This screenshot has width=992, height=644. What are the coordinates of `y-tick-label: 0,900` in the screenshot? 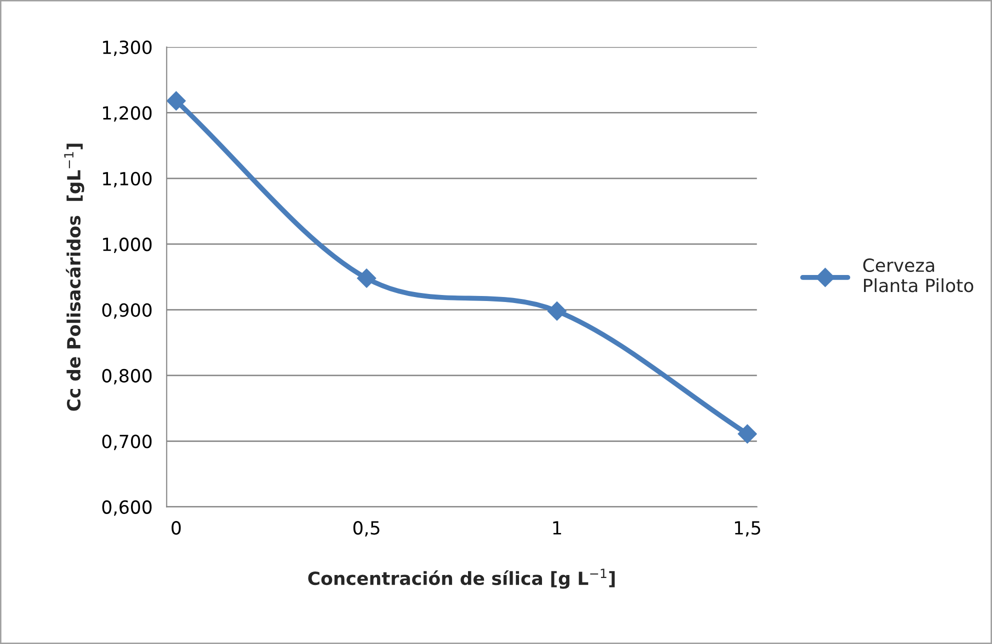 It's located at (127, 311).